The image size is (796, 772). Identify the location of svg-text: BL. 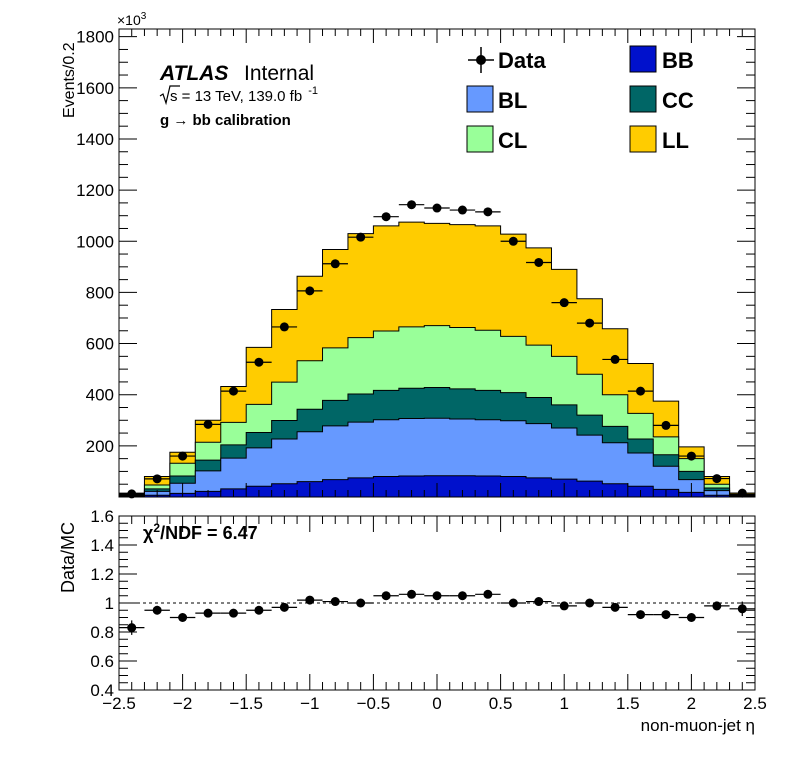
(512, 100).